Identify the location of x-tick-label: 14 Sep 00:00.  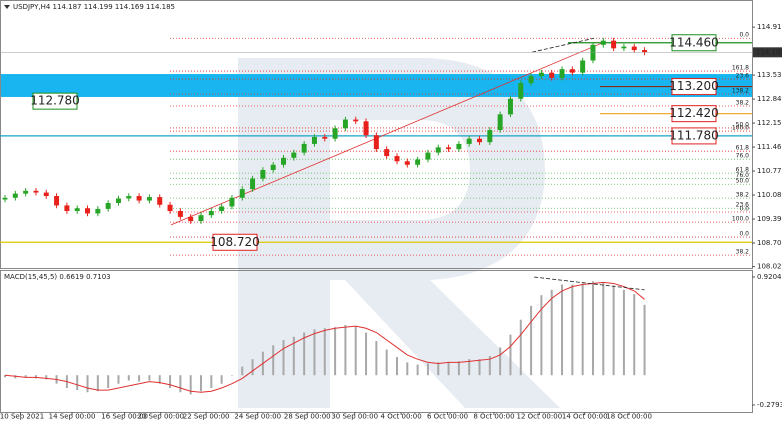
(72, 417).